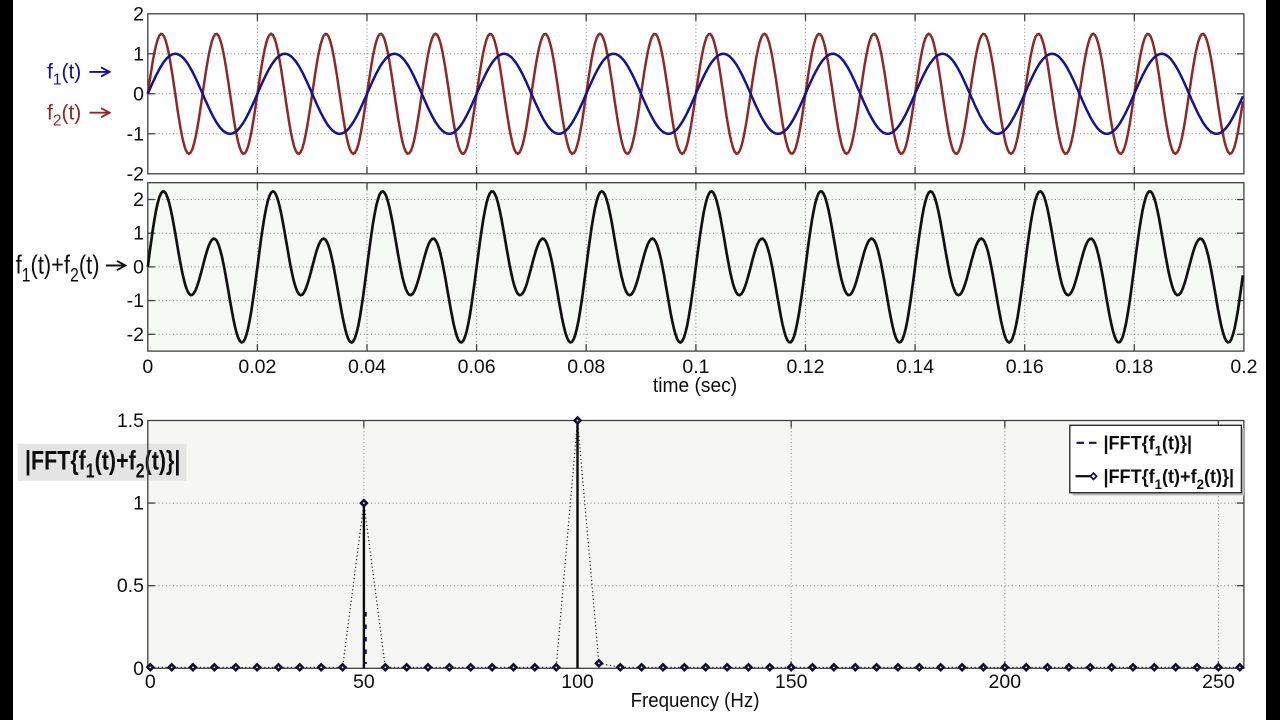  What do you see at coordinates (257, 367) in the screenshot?
I see `svg-text: 0.02` at bounding box center [257, 367].